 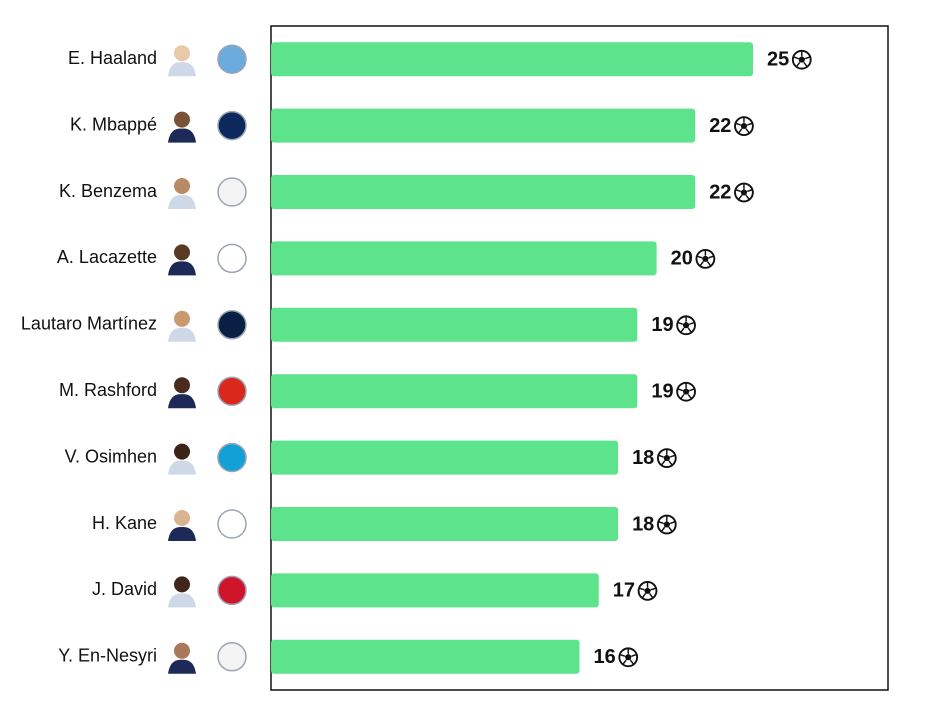 What do you see at coordinates (778, 59) in the screenshot?
I see `value-label: 25` at bounding box center [778, 59].